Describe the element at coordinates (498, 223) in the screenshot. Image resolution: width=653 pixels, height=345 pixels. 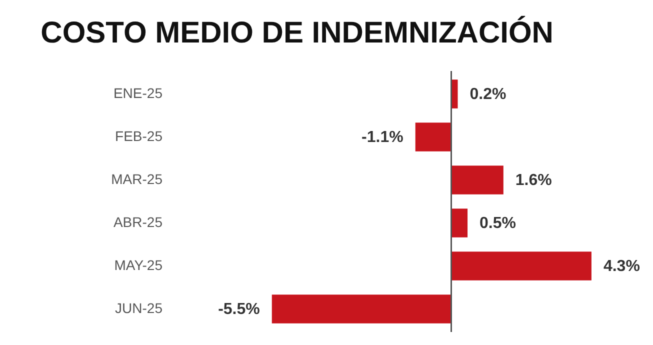
I see `data-label: 0.5%` at that location.